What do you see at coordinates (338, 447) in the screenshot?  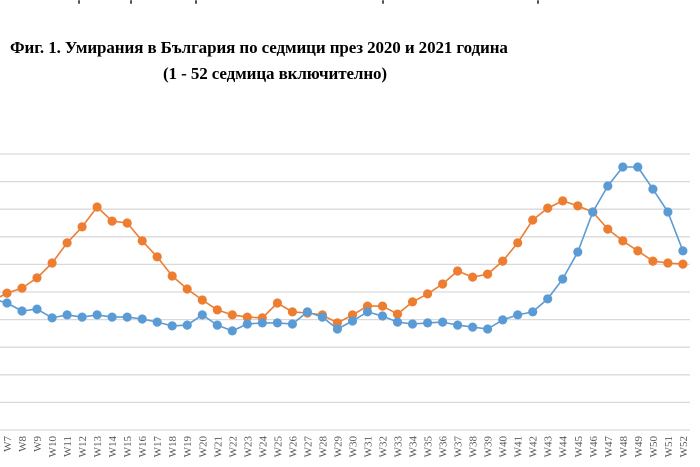 I see `x-axis-tick-label: W29` at bounding box center [338, 447].